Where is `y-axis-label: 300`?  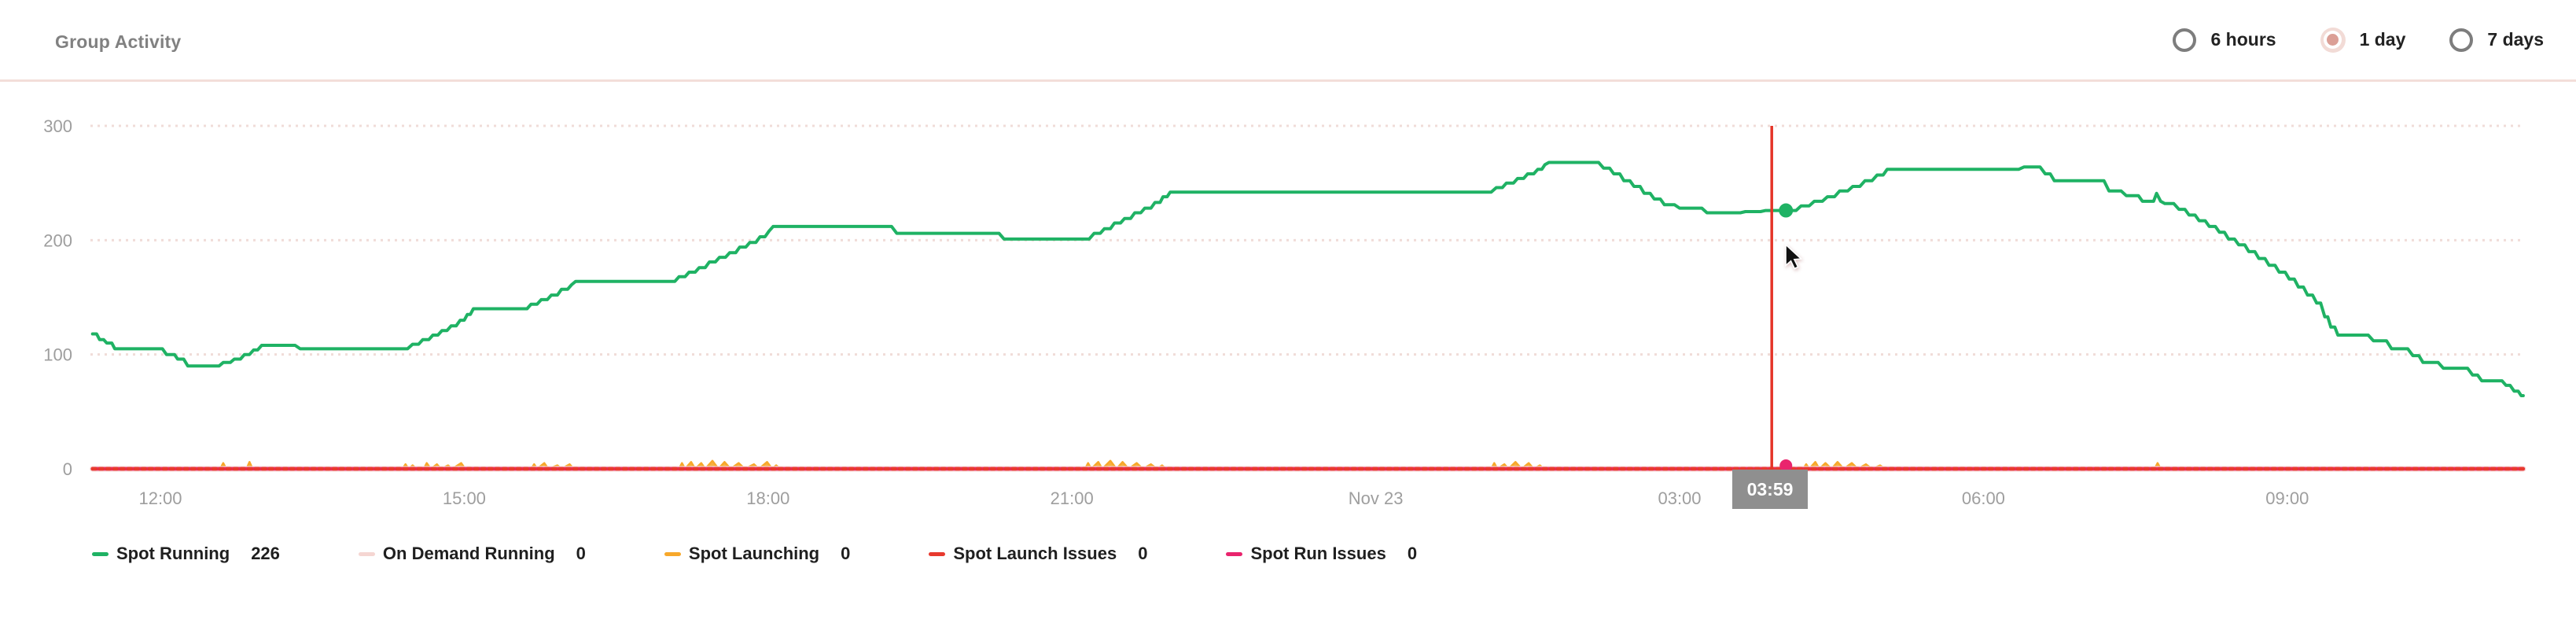 y-axis-label: 300 is located at coordinates (57, 126).